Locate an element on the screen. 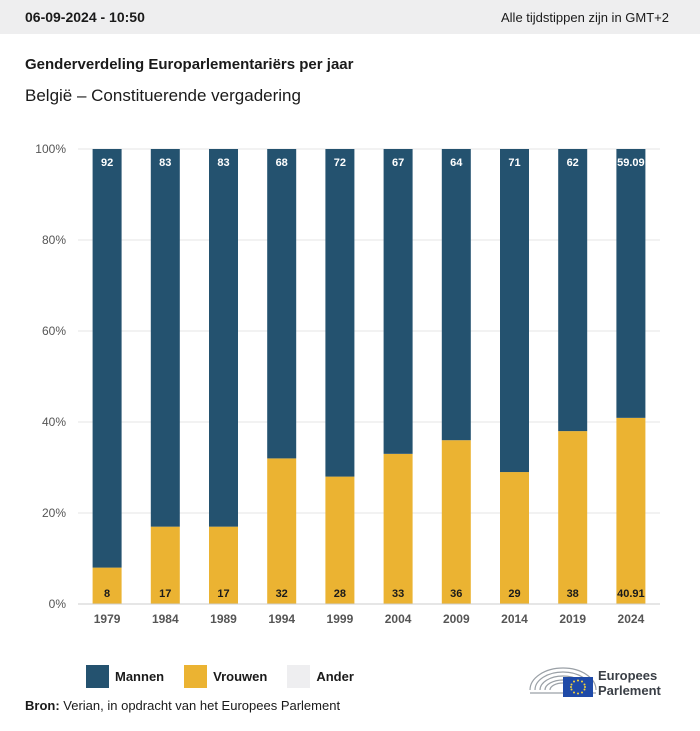  legend-swatch-mannen is located at coordinates (97, 676).